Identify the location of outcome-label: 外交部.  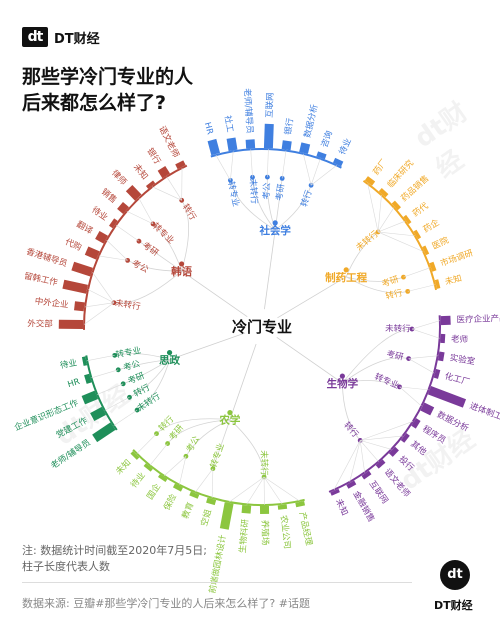
(40, 323).